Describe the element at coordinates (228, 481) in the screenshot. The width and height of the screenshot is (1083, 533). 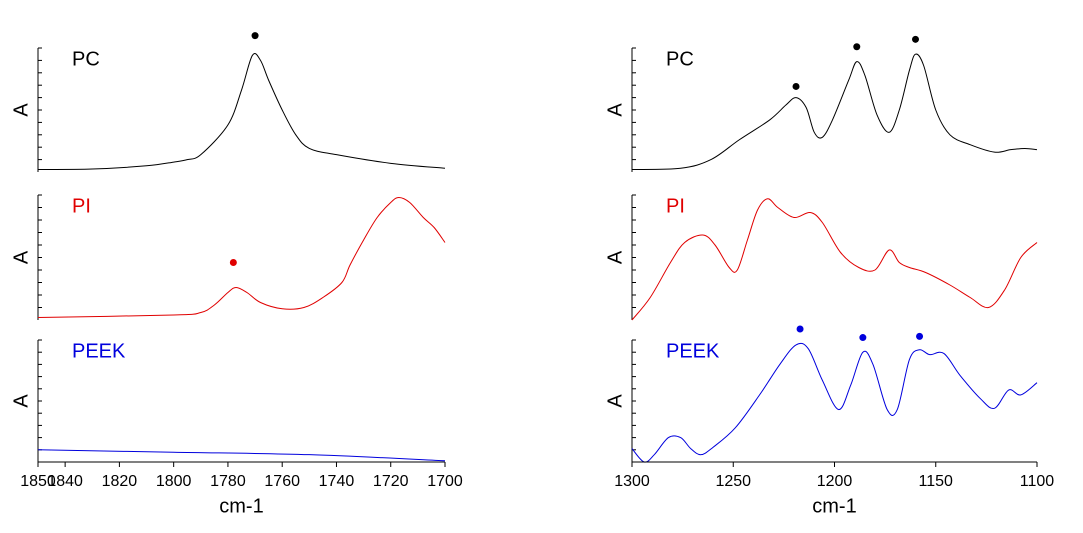
I see `x-tick-label: 1780` at that location.